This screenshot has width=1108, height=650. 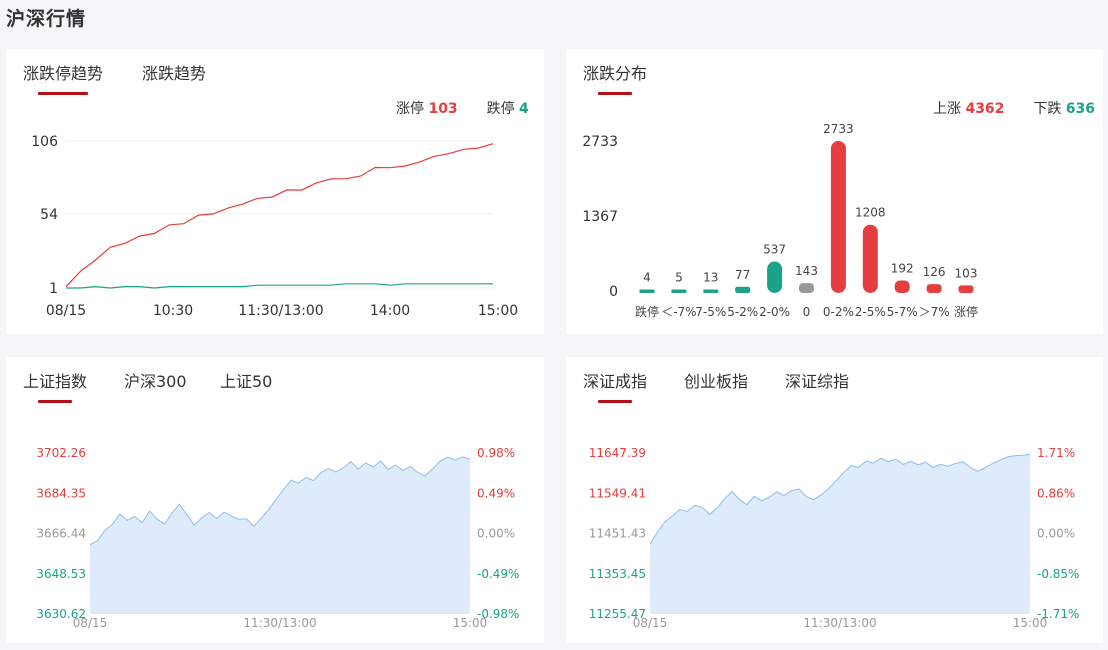 What do you see at coordinates (870, 213) in the screenshot?
I see `distribution-value-label: 1208` at bounding box center [870, 213].